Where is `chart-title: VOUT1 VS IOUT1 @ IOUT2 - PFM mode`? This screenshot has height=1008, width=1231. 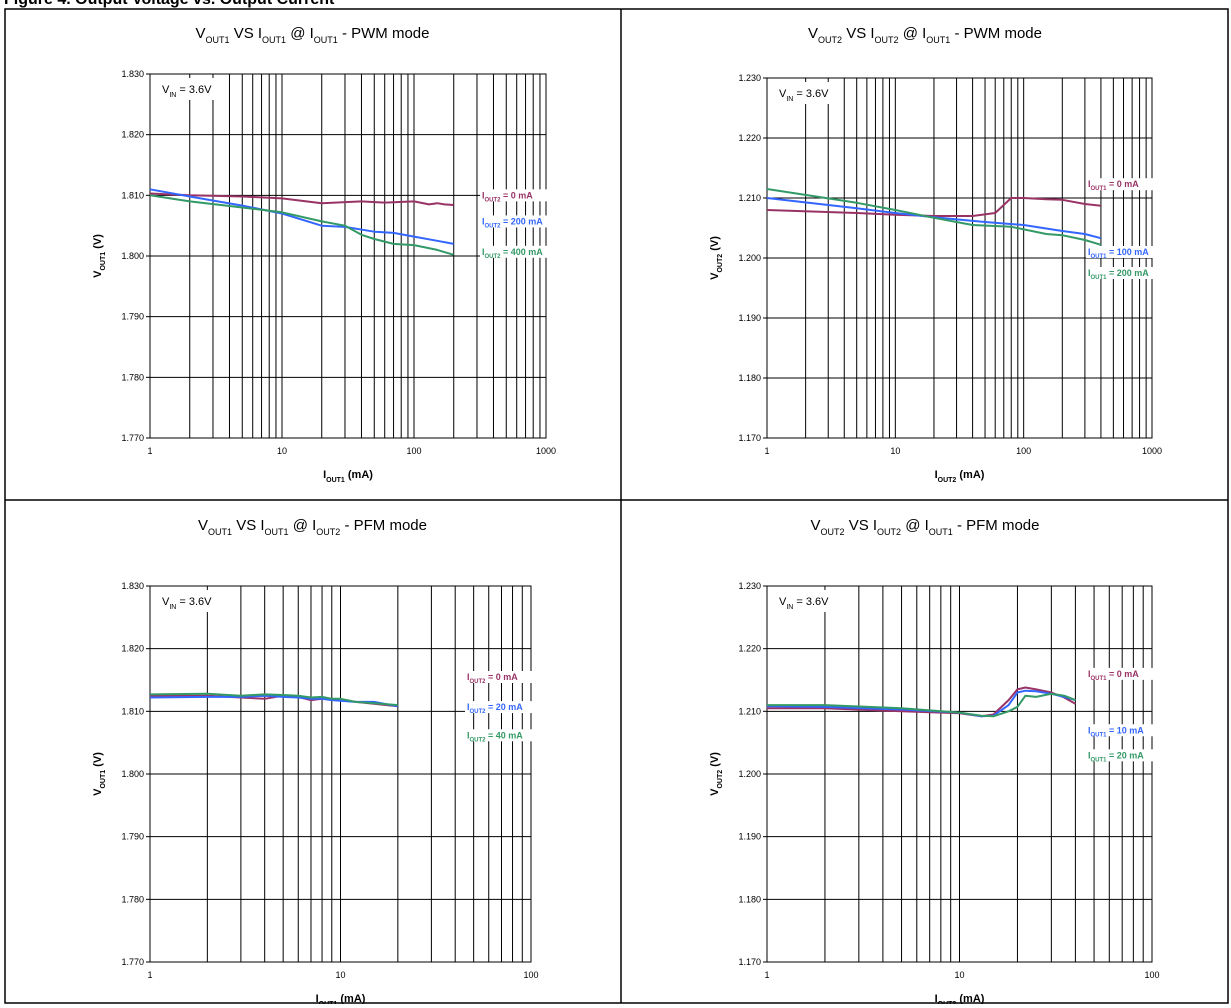 chart-title: VOUT1 VS IOUT1 @ IOUT2 - PFM mode is located at coordinates (312, 527).